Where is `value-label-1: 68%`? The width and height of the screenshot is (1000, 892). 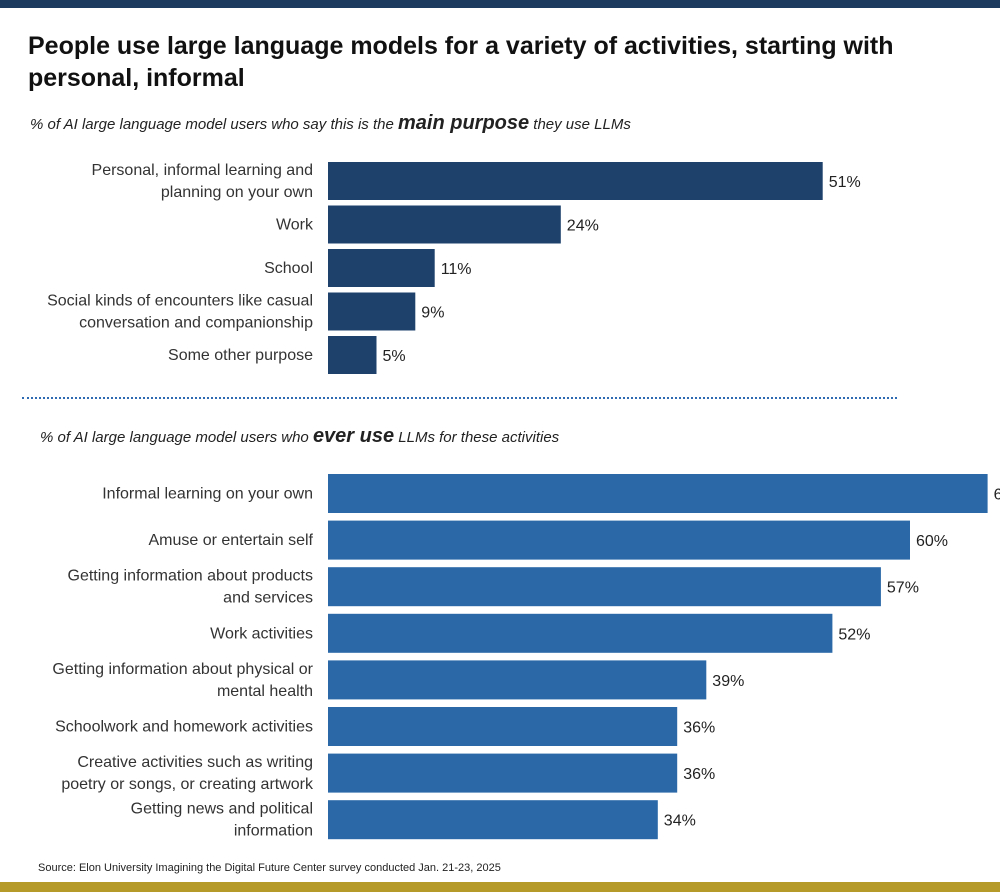 value-label-1: 68% is located at coordinates (997, 495).